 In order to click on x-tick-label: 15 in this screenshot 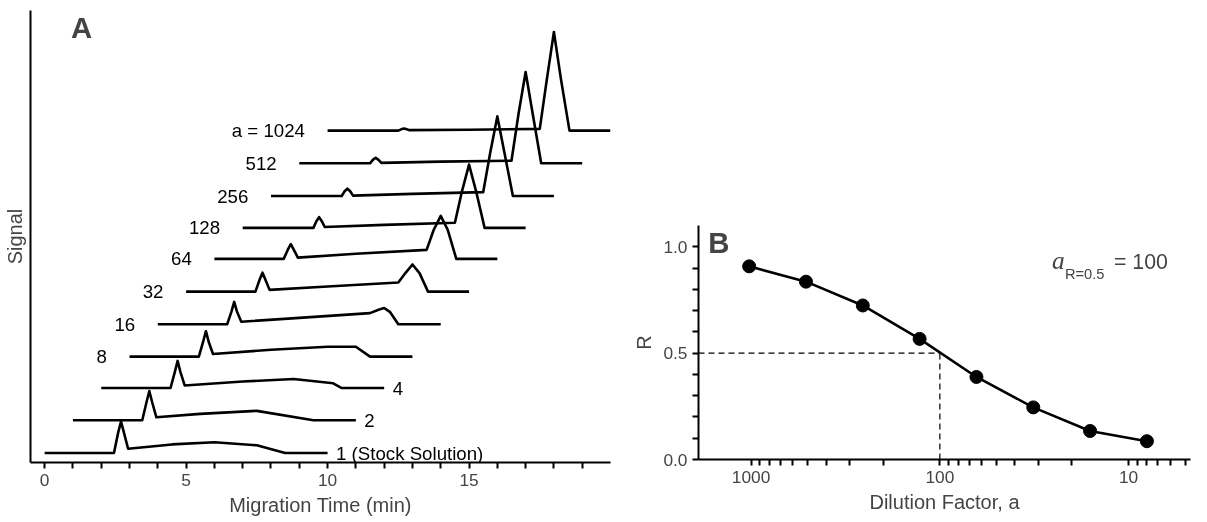, I will do `click(469, 479)`.